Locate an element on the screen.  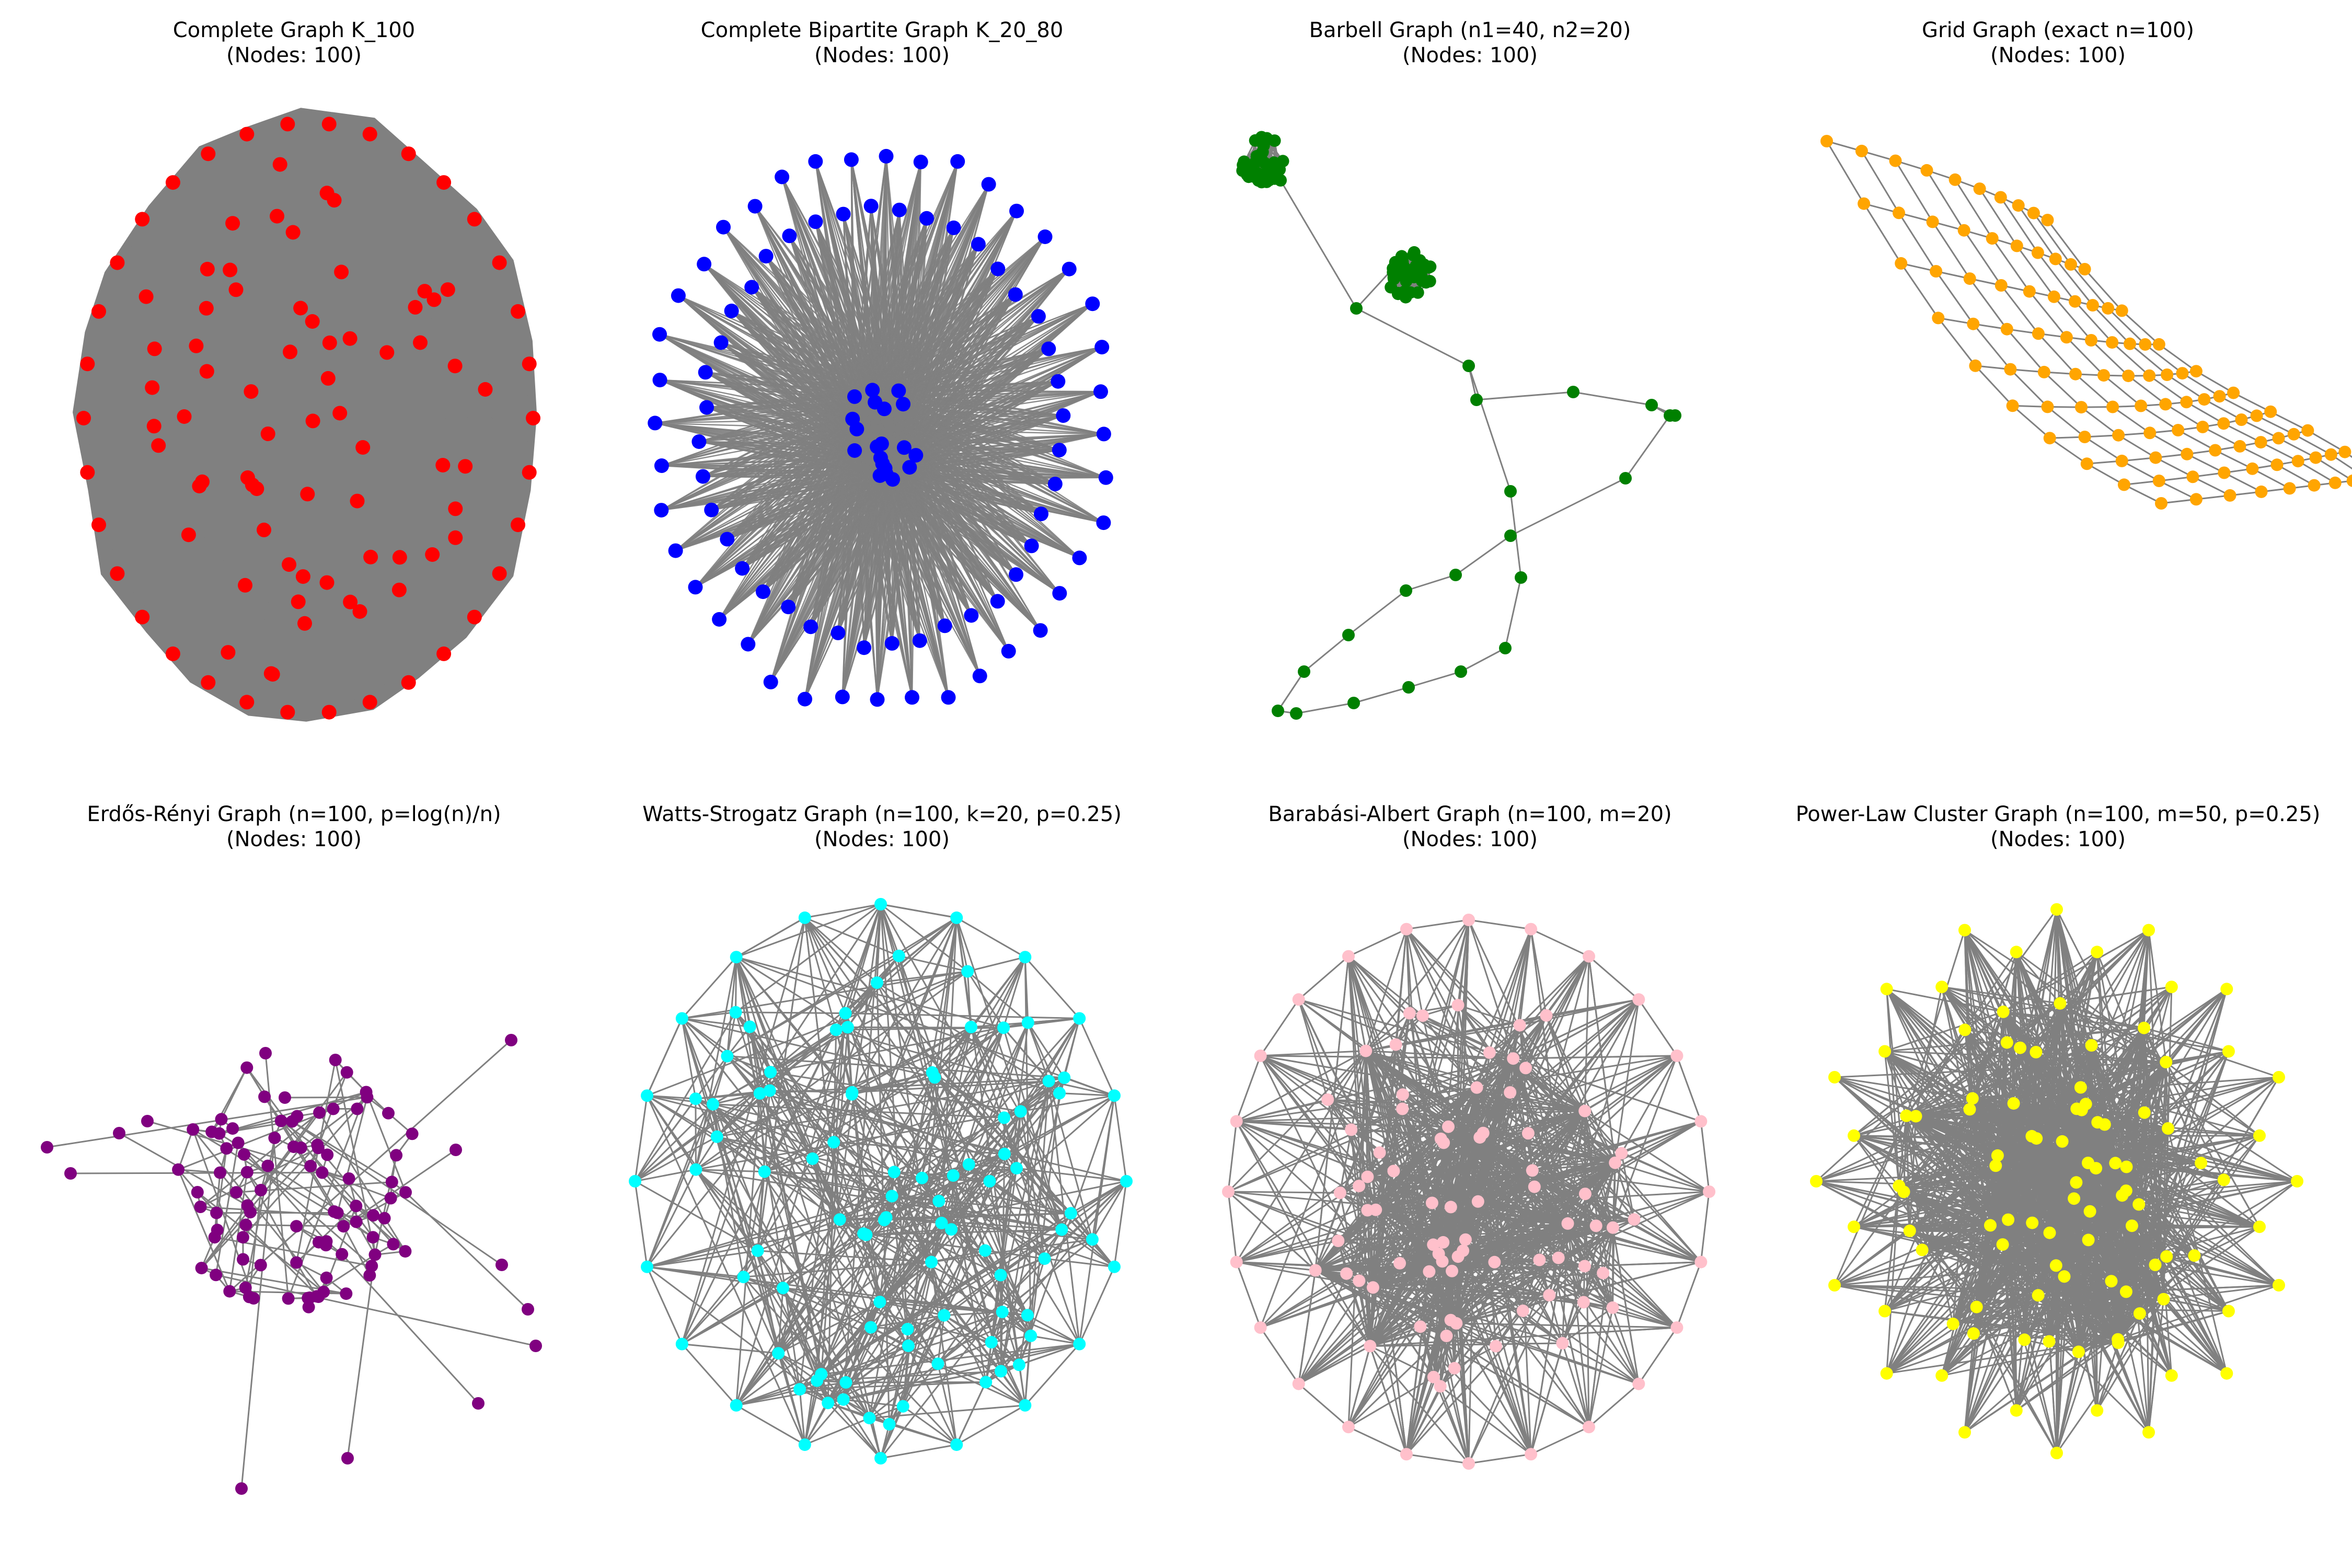
panel-title: Barabási-Albert Graph (n=100, m=20) is located at coordinates (1470, 814).